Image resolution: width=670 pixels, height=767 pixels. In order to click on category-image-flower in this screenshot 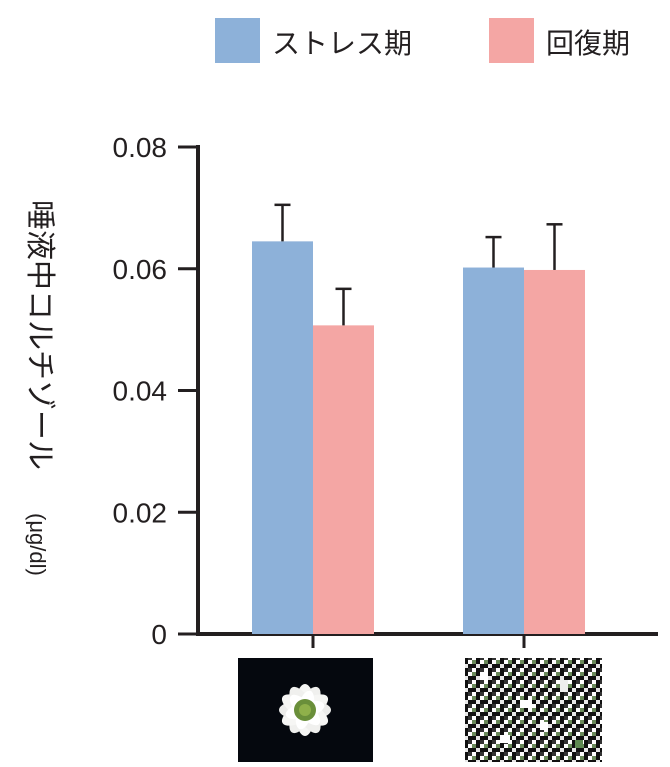, I will do `click(305, 710)`.